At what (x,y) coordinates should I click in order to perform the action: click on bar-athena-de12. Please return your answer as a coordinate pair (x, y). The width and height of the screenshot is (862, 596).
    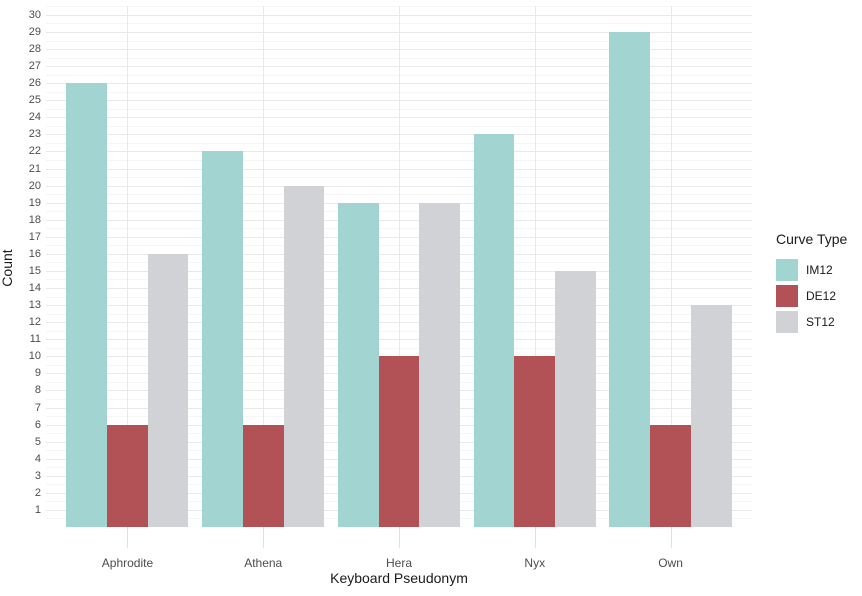
    Looking at the image, I should click on (263, 475).